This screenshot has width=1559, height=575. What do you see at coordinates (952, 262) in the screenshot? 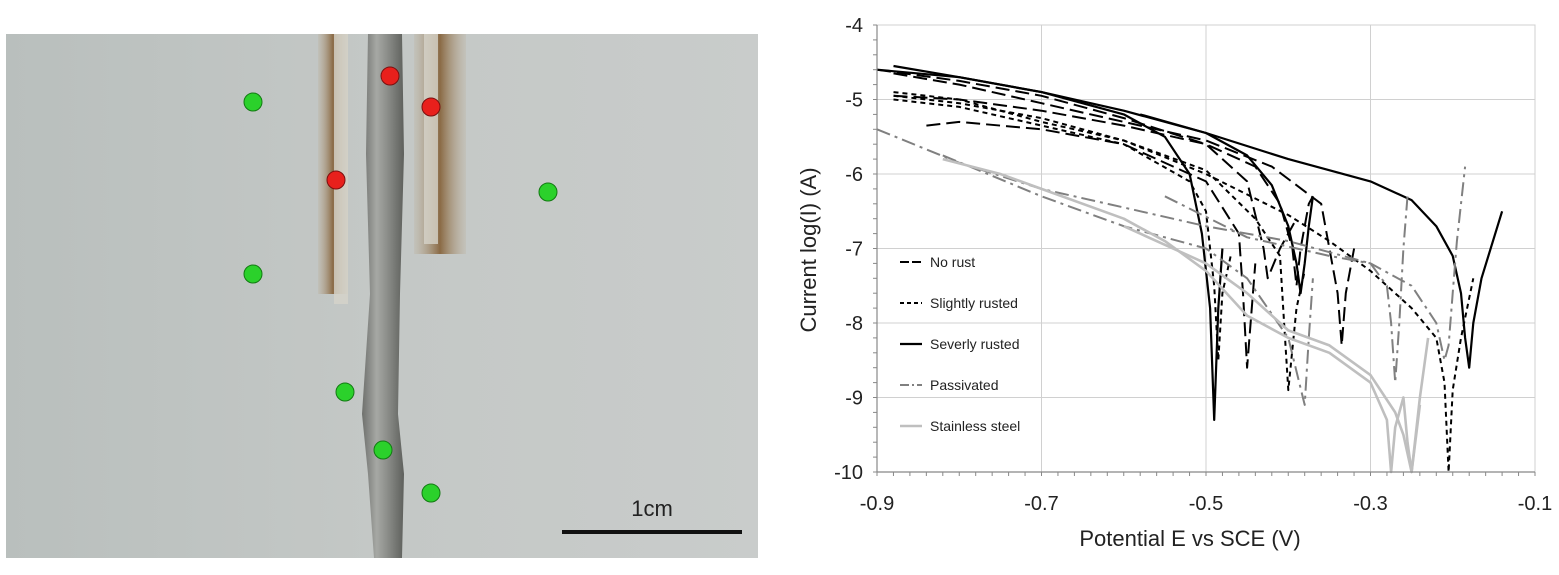
I see `legend-label: No rust` at bounding box center [952, 262].